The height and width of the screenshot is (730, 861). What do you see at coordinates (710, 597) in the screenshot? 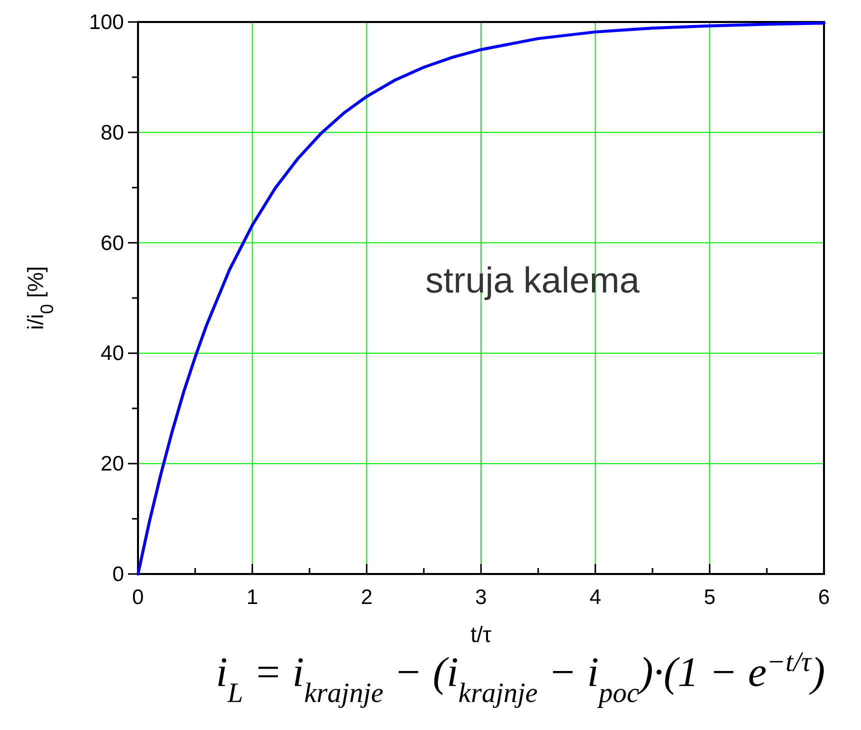
I see `x-tick-label: 5` at bounding box center [710, 597].